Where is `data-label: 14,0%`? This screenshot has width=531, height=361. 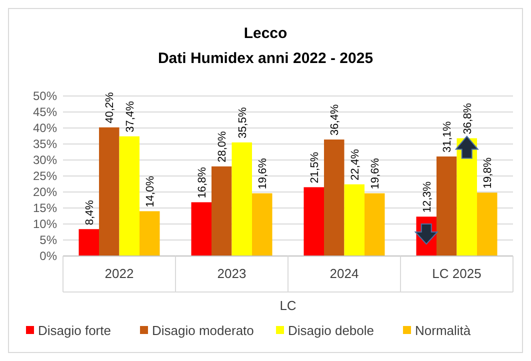
data-label: 14,0% is located at coordinates (150, 192).